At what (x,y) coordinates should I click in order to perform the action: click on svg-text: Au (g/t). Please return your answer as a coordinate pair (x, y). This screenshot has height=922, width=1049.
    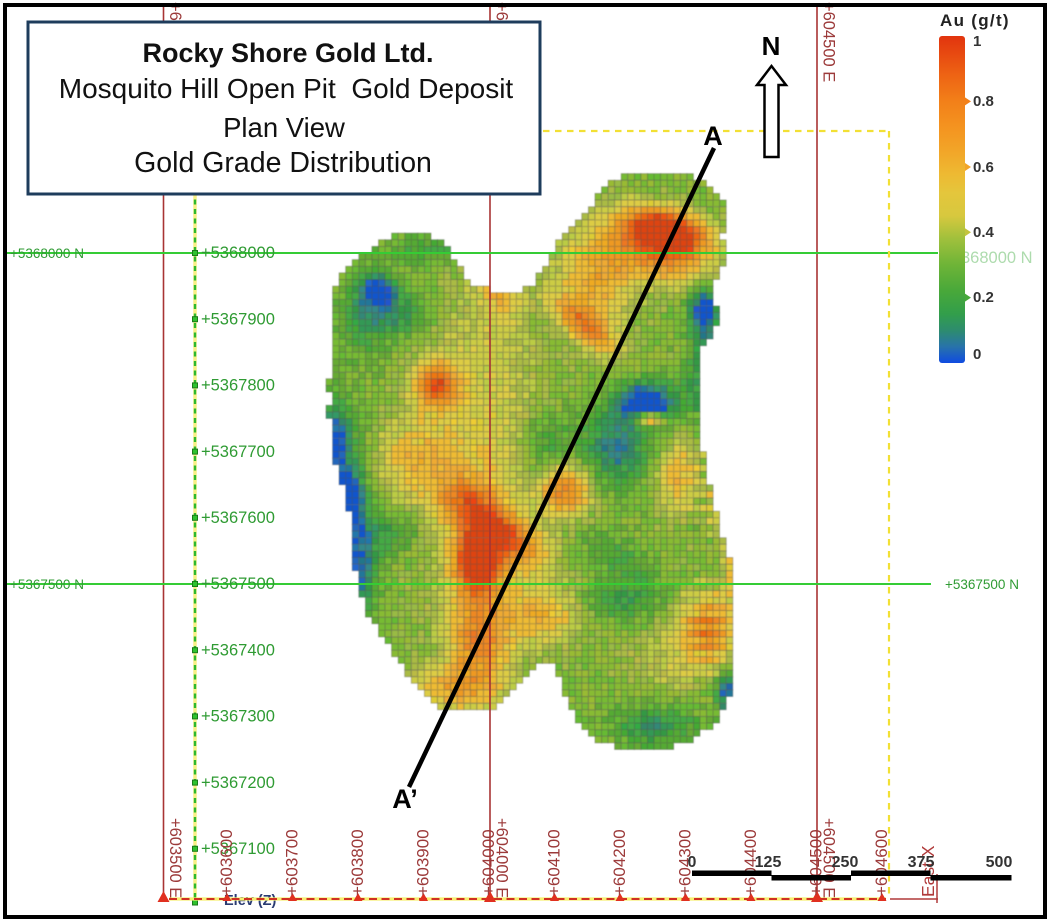
    Looking at the image, I should click on (975, 20).